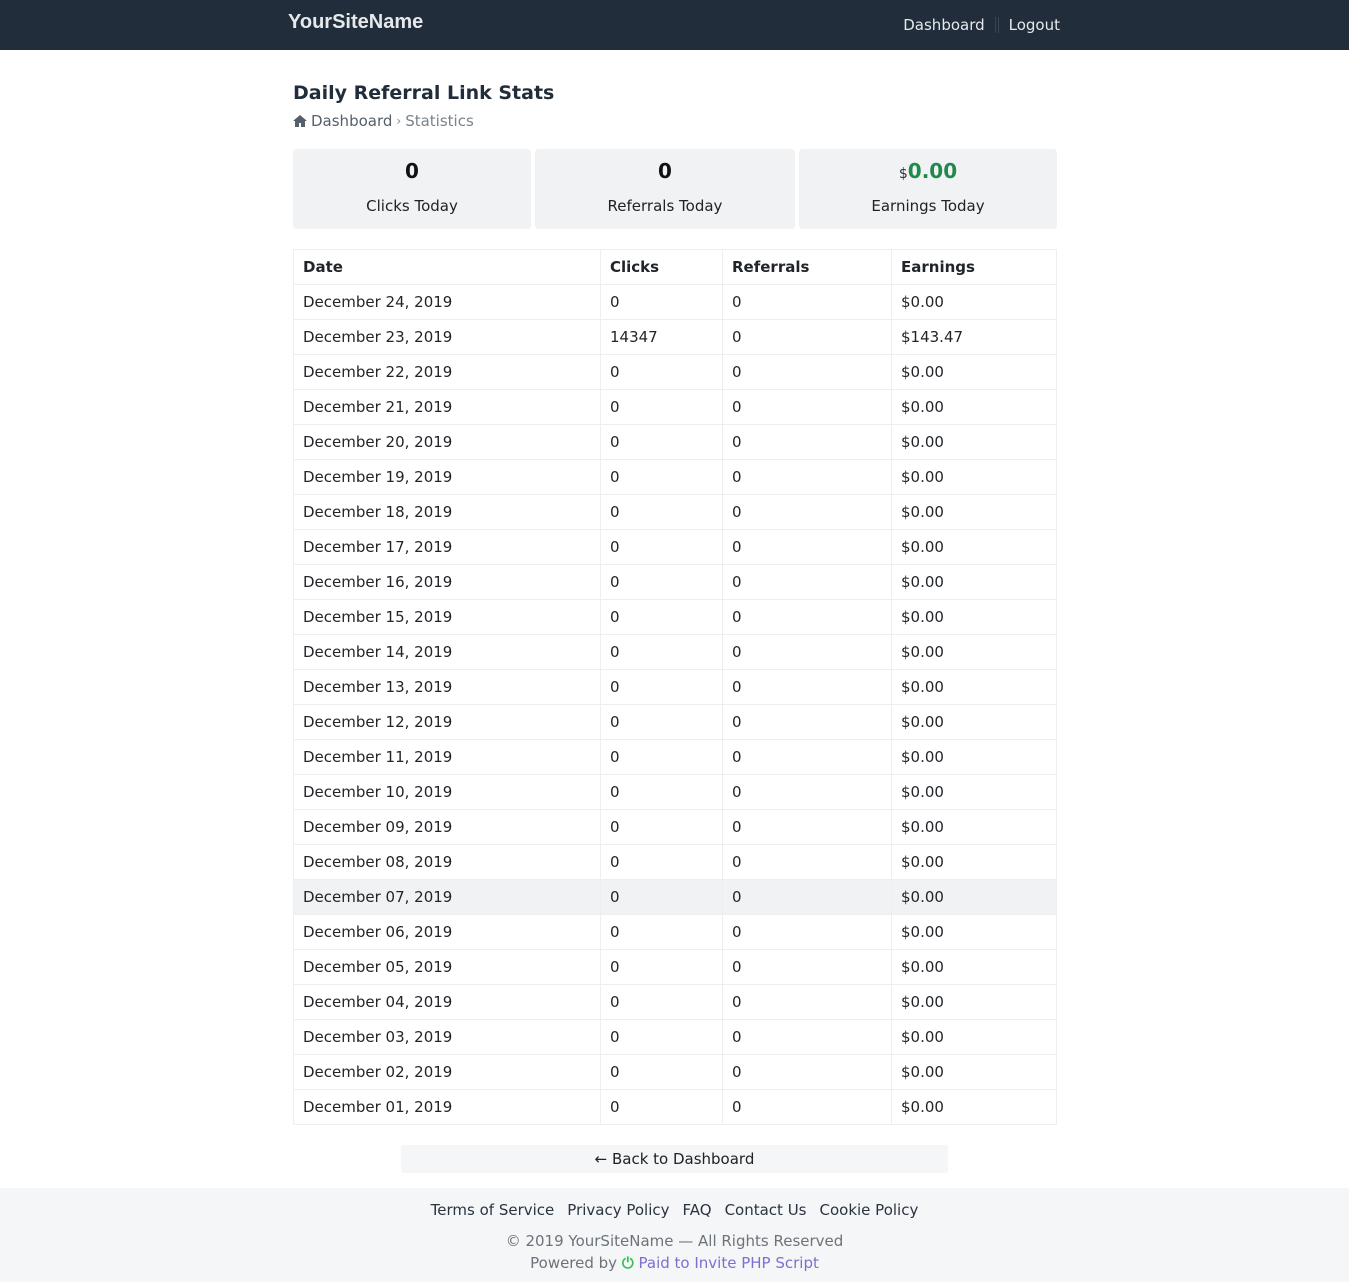 Image resolution: width=1349 pixels, height=1282 pixels. I want to click on table-row: December 02, 2019 0 0 $0.00, so click(675, 1072).